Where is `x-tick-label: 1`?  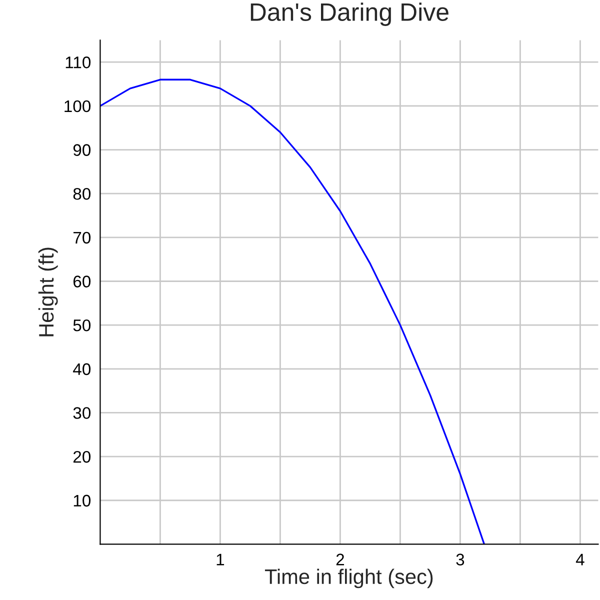
x-tick-label: 1 is located at coordinates (220, 560).